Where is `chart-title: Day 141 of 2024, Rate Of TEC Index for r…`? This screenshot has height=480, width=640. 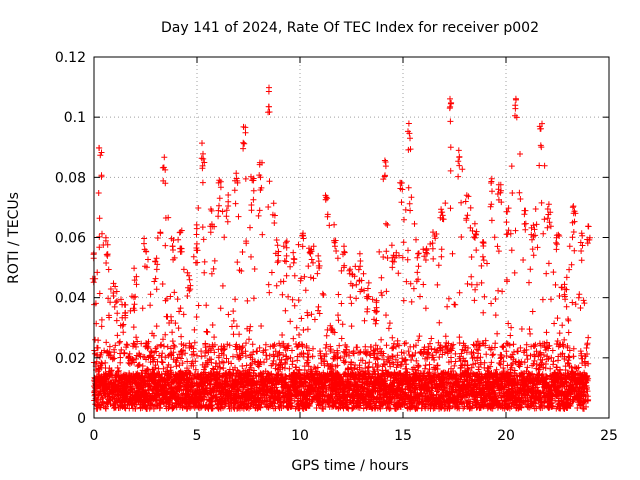 chart-title: Day 141 of 2024, Rate Of TEC Index for r… is located at coordinates (350, 28).